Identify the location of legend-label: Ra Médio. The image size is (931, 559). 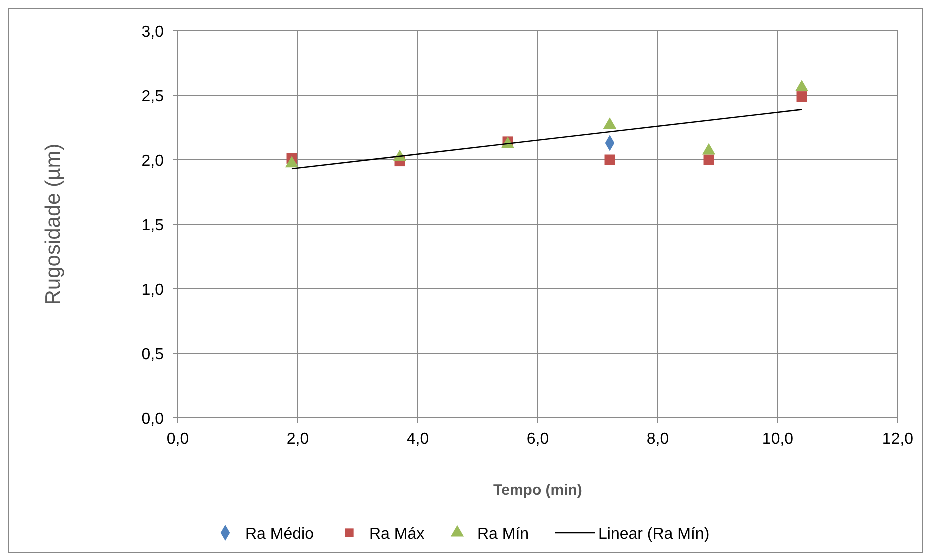
(280, 534).